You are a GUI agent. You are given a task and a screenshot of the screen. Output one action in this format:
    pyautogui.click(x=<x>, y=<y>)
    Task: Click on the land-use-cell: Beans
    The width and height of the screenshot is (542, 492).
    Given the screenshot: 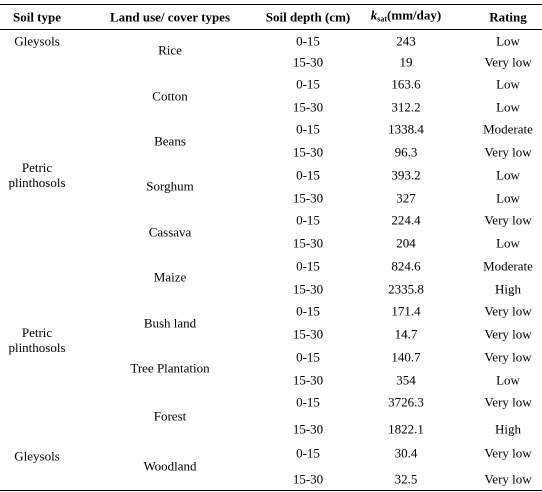 What is the action you would take?
    pyautogui.click(x=170, y=141)
    